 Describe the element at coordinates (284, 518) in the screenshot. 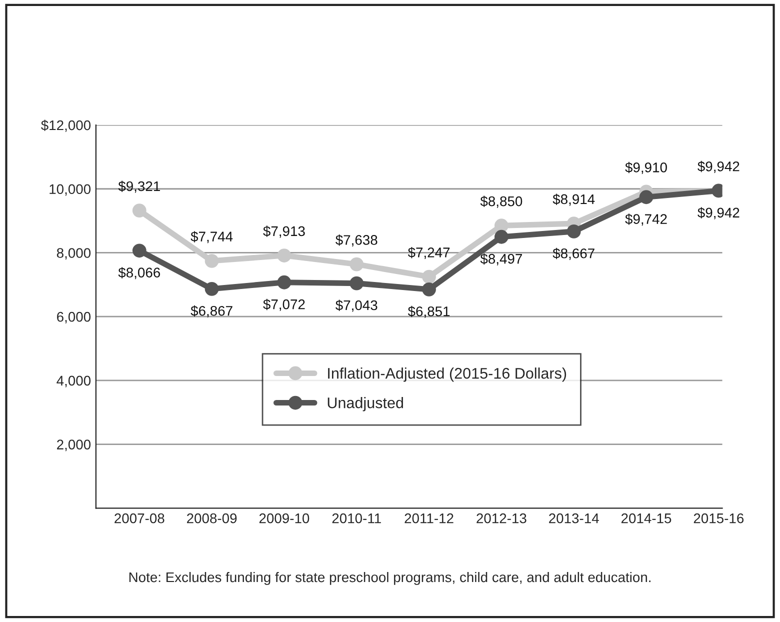

I see `x-tick-label: 2009-10` at that location.